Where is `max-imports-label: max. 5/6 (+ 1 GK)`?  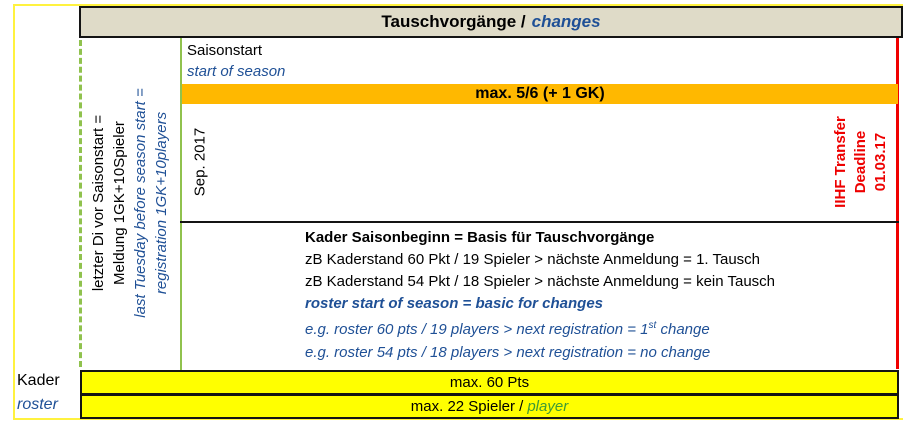
max-imports-label: max. 5/6 (+ 1 GK) is located at coordinates (540, 93).